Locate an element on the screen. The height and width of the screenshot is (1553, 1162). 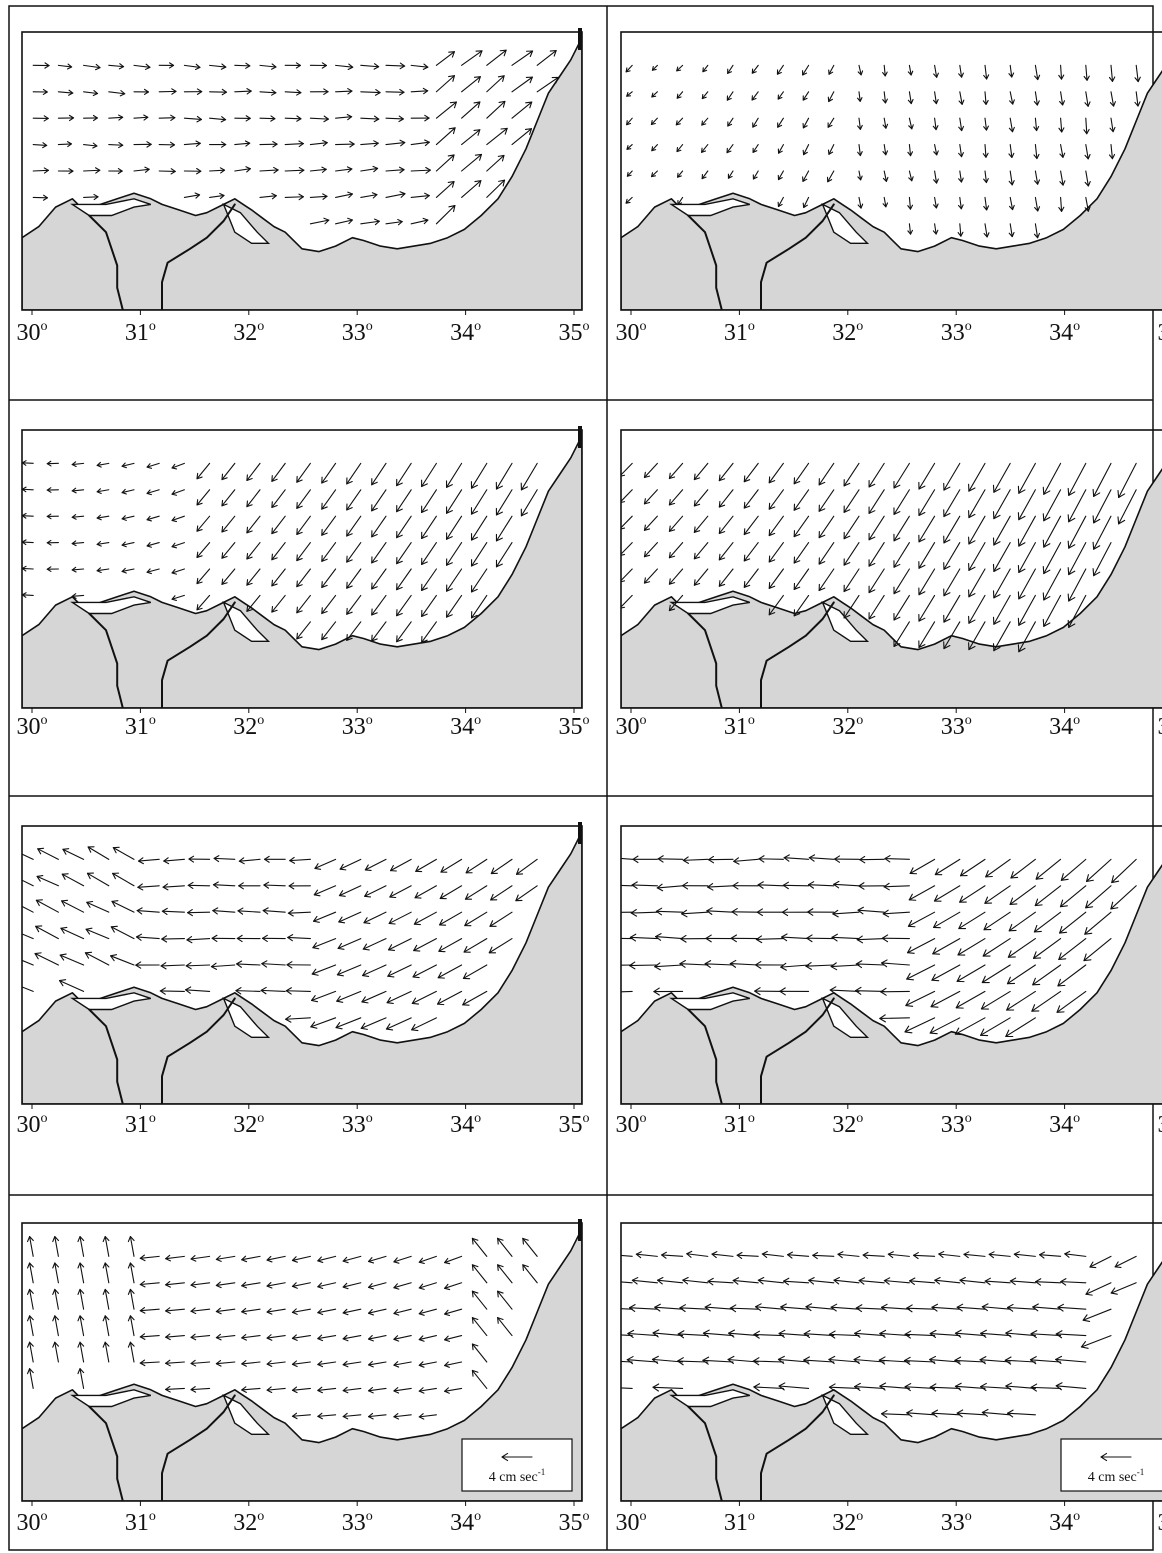
map-panel-r1-c1: 30o 31o 32o 33o 34o 35o is located at coordinates (303, 187).